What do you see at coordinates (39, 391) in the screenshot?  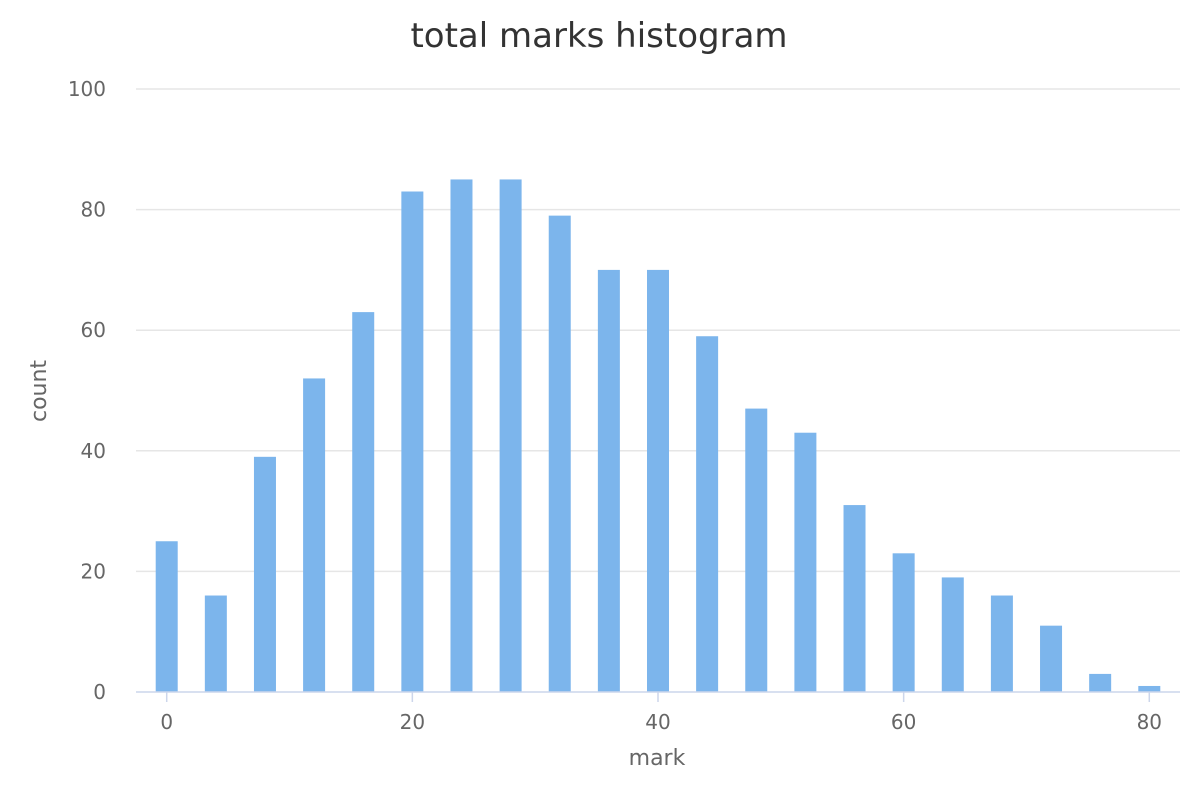 I see `y-axis-label: count` at bounding box center [39, 391].